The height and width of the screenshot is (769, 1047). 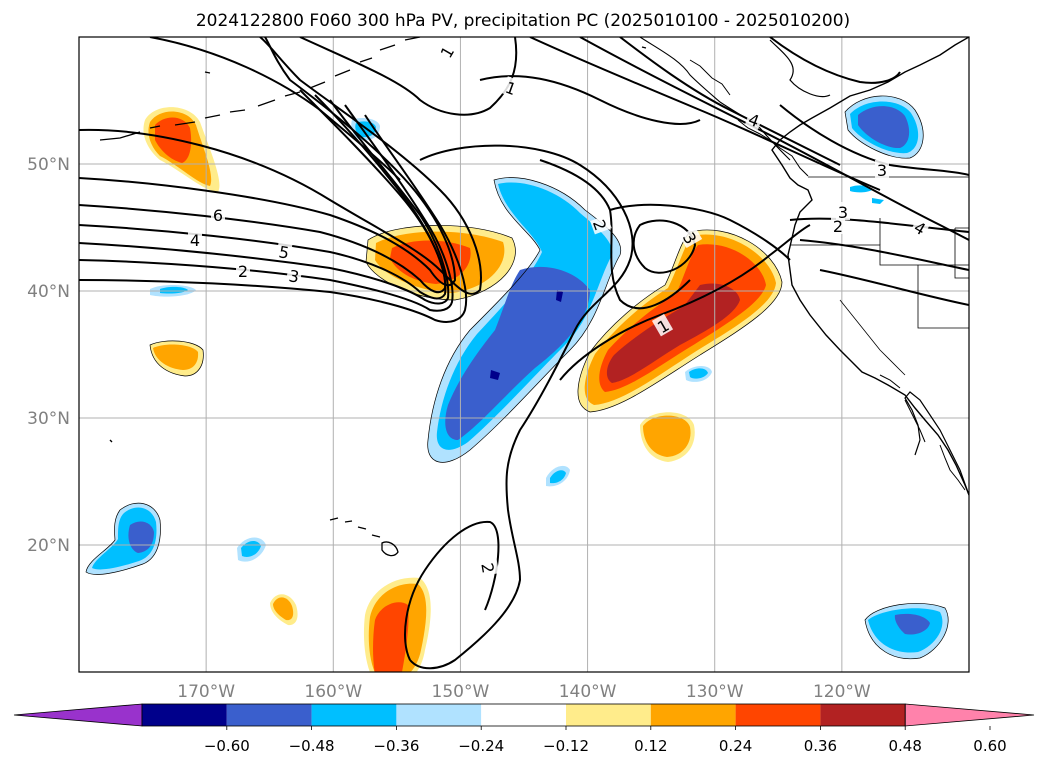 What do you see at coordinates (206, 692) in the screenshot?
I see `lon-tick-label: 170°W` at bounding box center [206, 692].